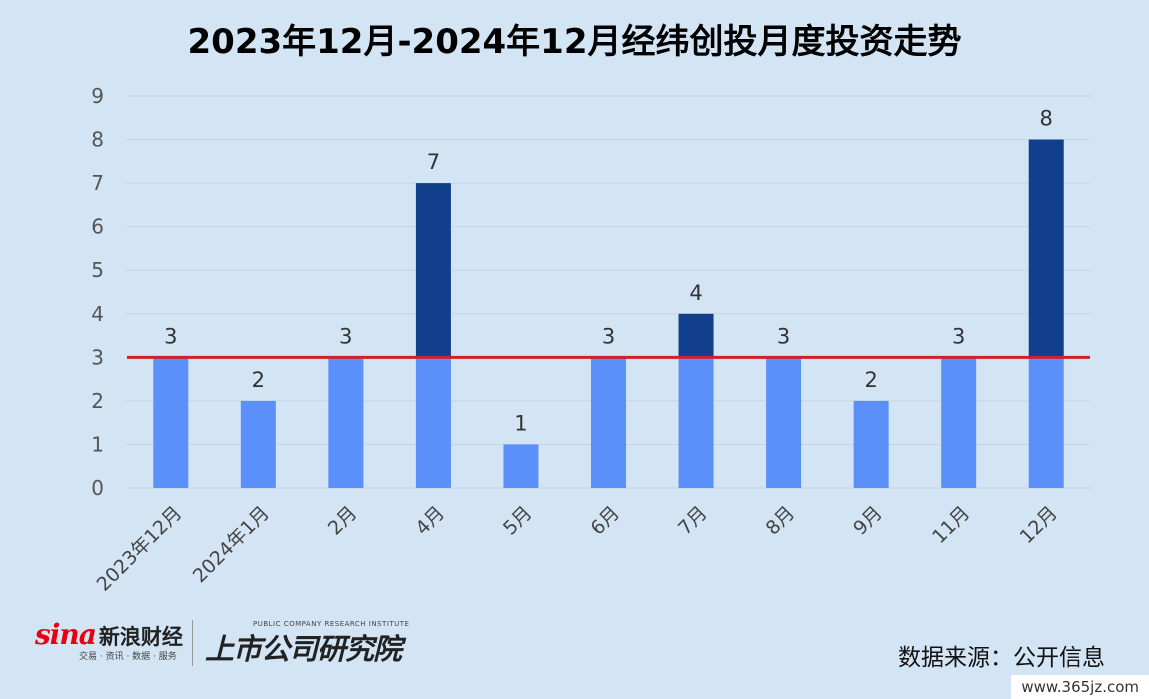 This screenshot has width=1149, height=699. What do you see at coordinates (331, 624) in the screenshot?
I see `research-logo-english: PUBLIC COMPANY RESEARCH INSTITUTE` at bounding box center [331, 624].